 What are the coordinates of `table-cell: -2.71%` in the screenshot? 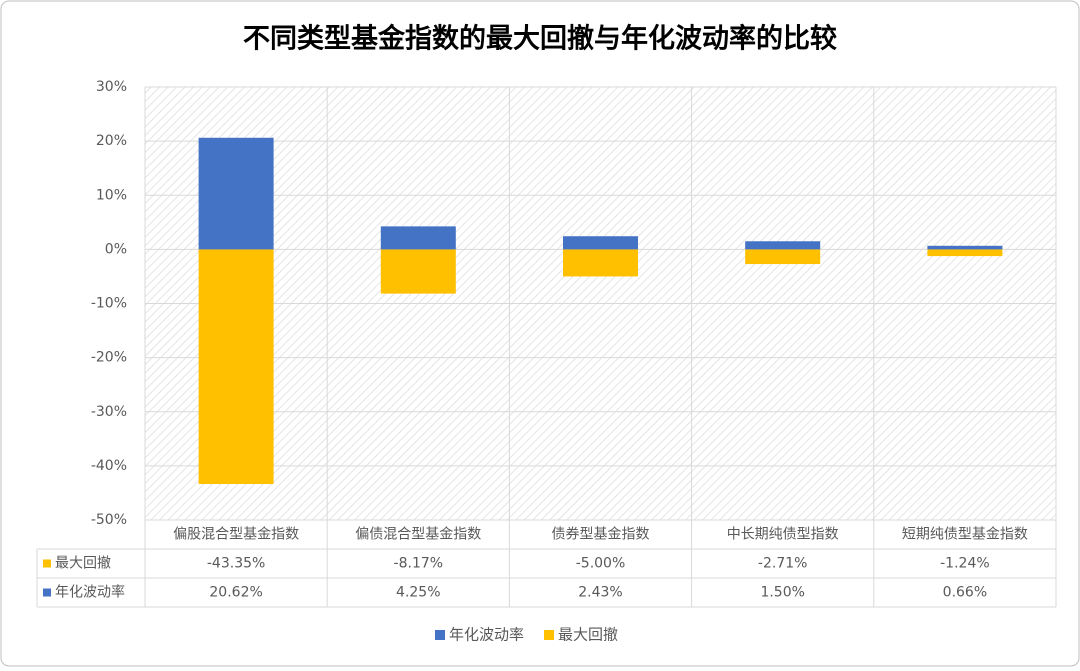 It's located at (783, 564).